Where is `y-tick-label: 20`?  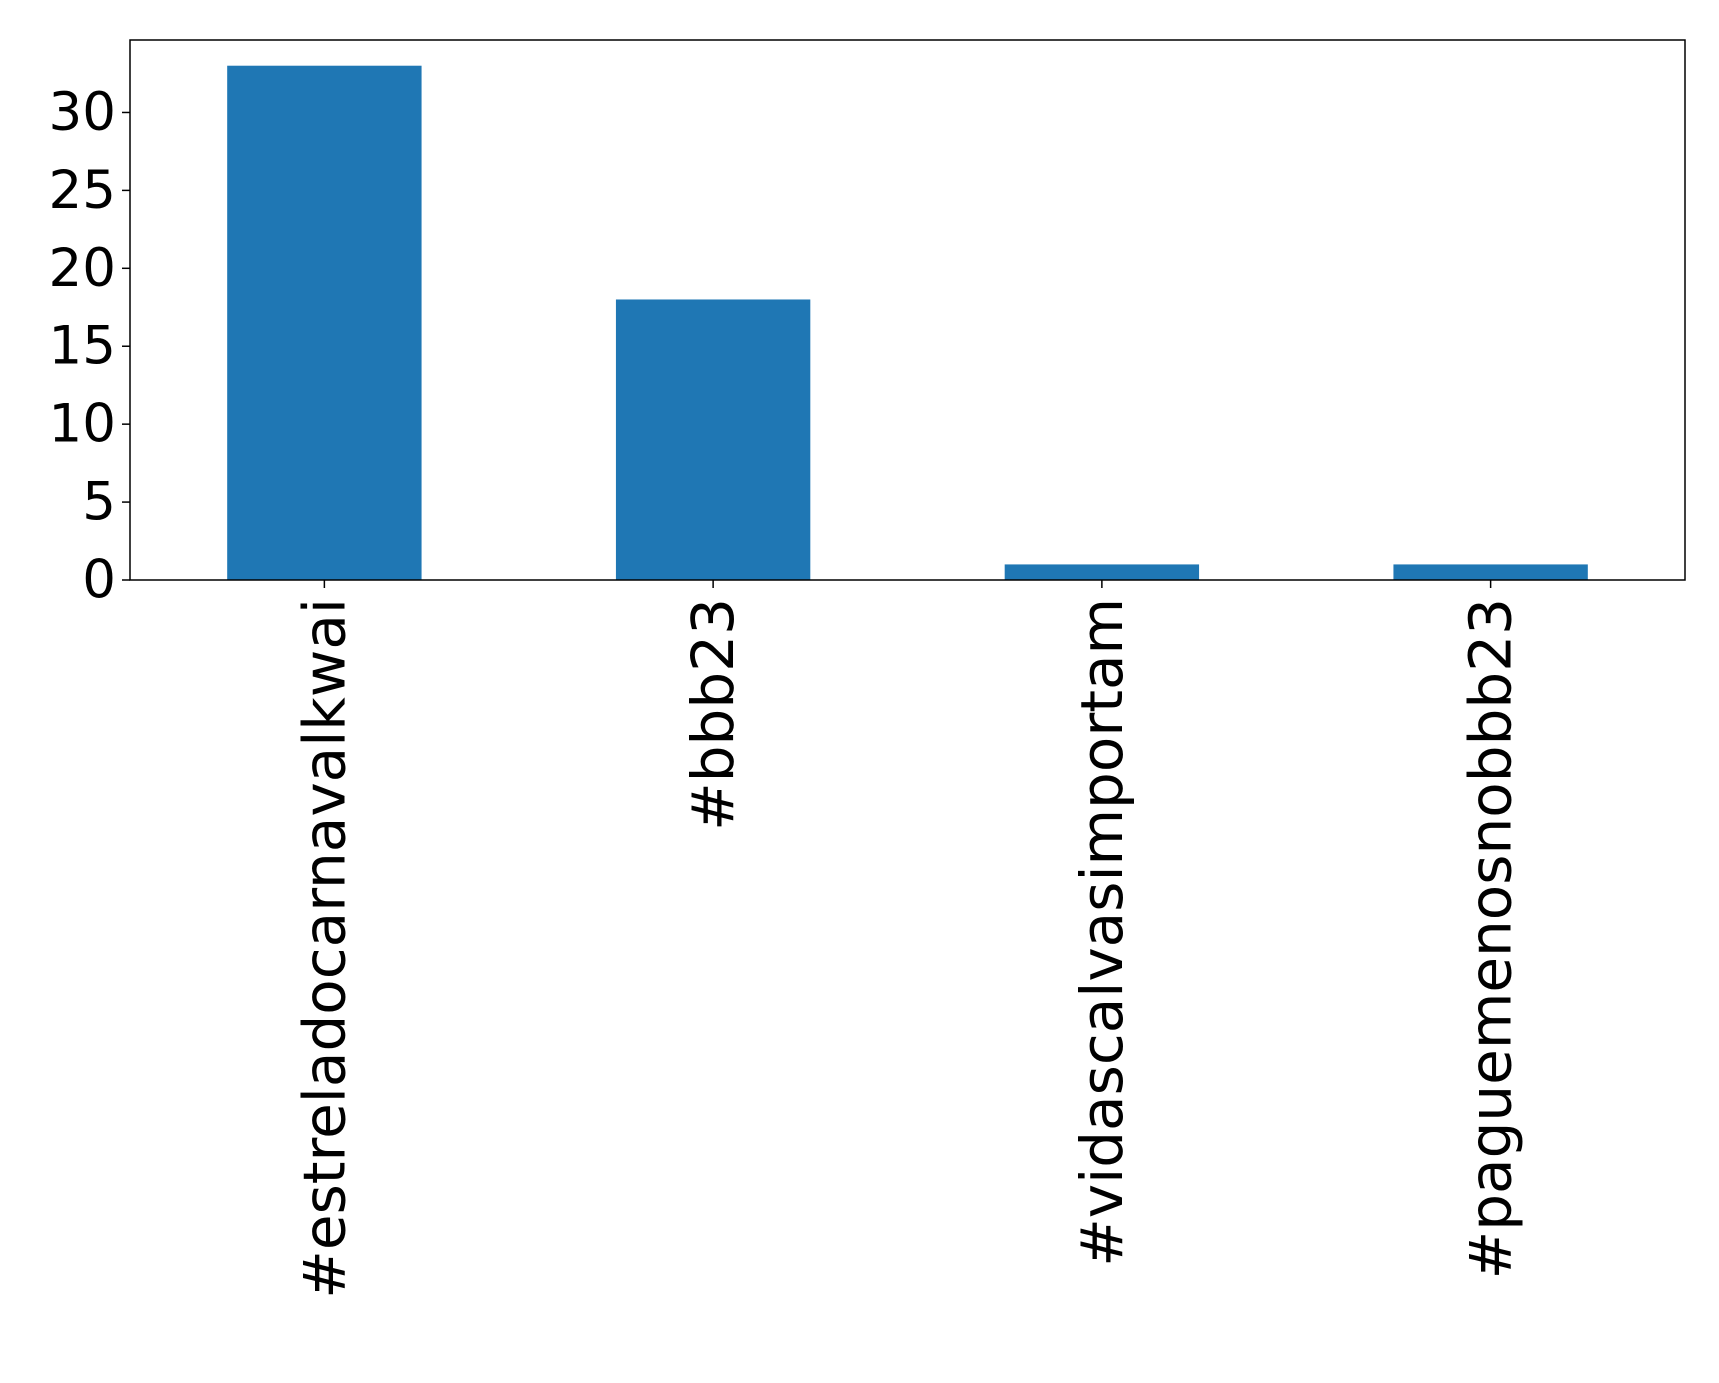
y-tick-label: 20 is located at coordinates (82, 268).